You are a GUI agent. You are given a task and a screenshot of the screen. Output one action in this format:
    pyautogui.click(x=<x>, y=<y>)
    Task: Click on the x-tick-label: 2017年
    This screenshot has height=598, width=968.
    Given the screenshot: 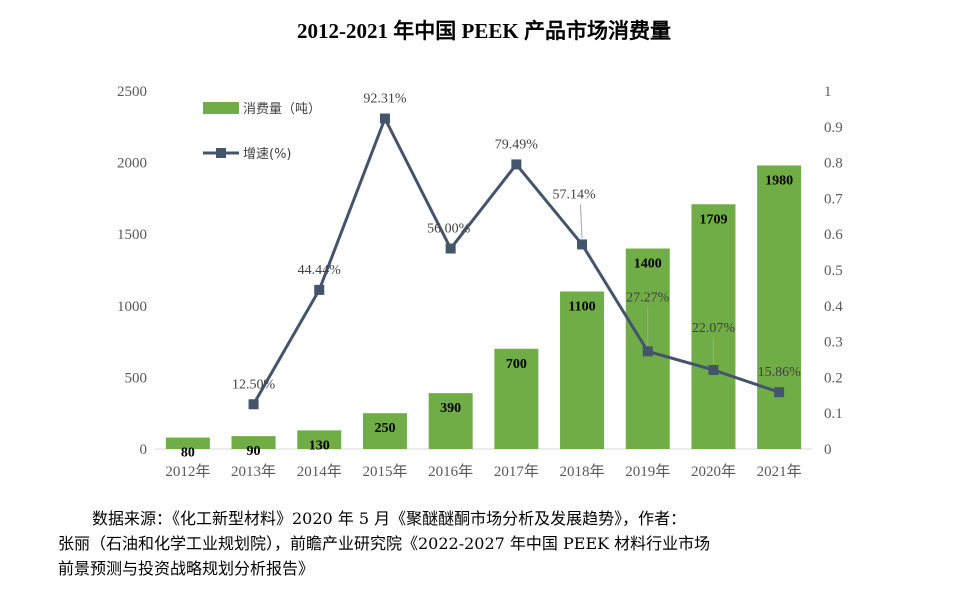 What is the action you would take?
    pyautogui.click(x=516, y=471)
    